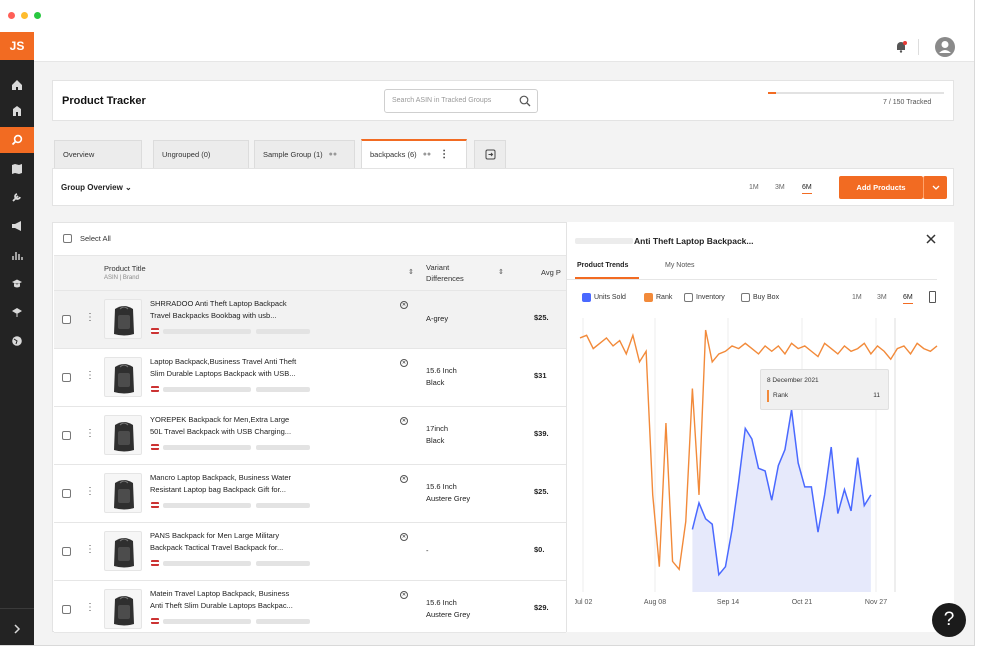 The image size is (1000, 658). I want to click on academy-icon, so click(17, 111).